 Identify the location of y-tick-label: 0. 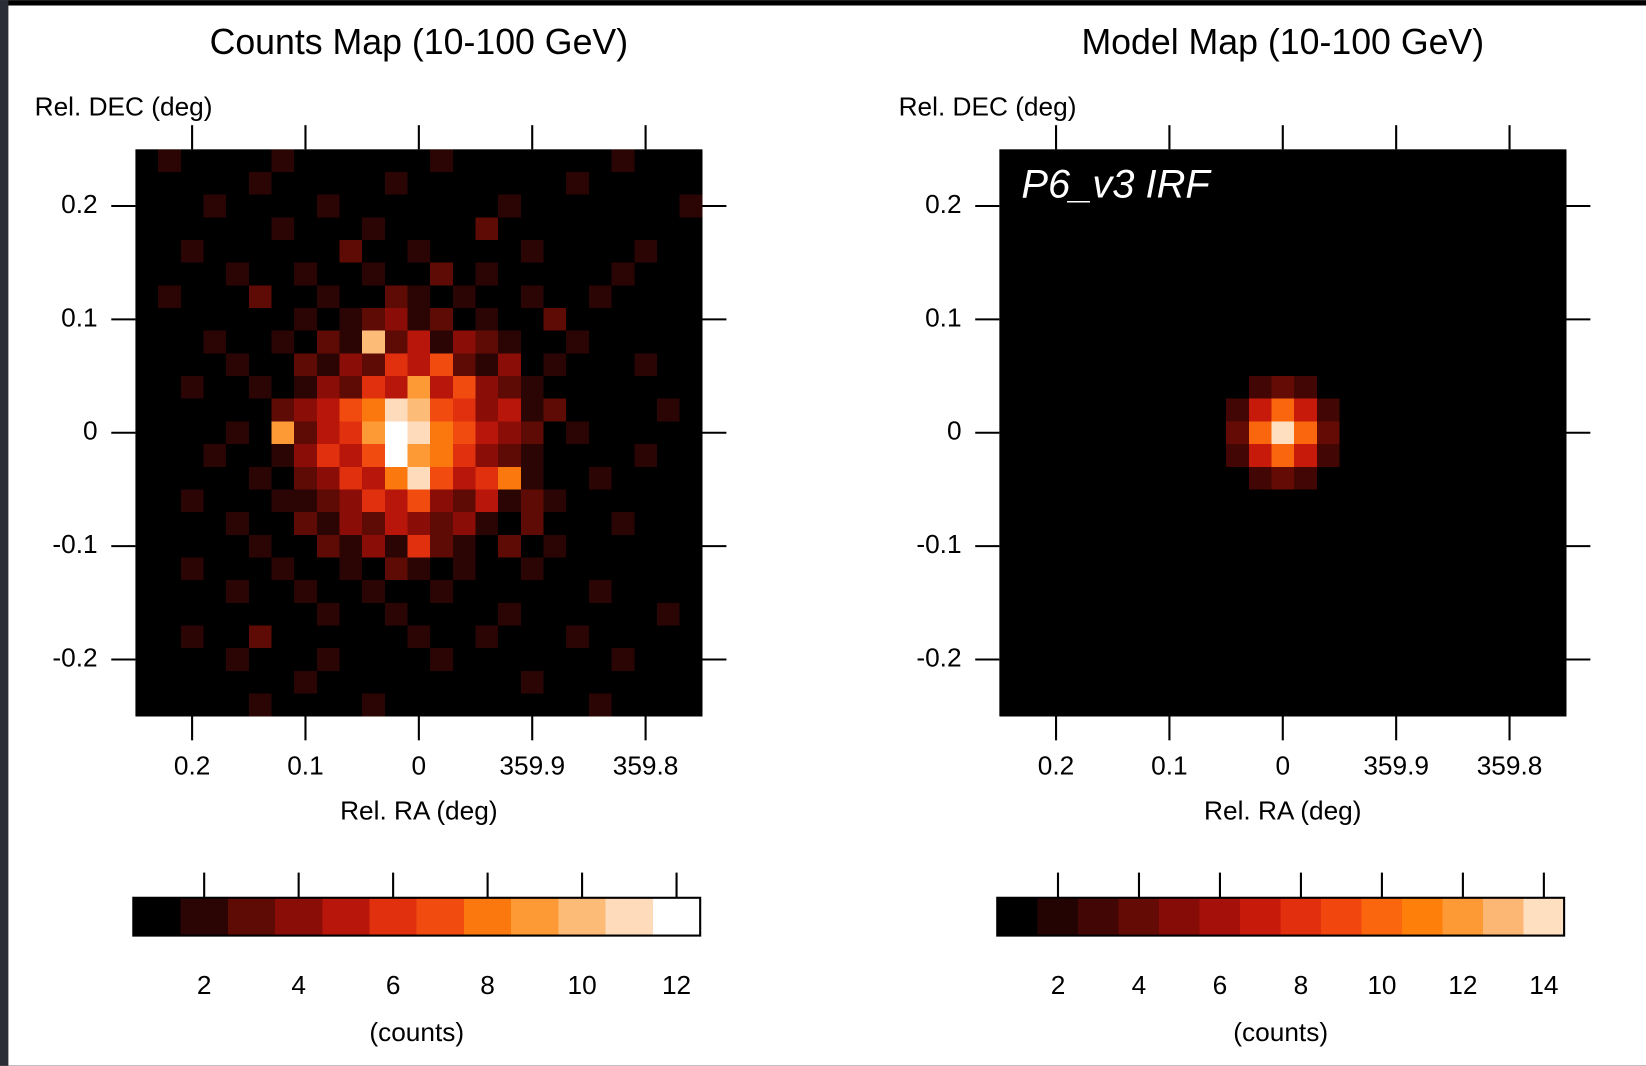
(954, 431).